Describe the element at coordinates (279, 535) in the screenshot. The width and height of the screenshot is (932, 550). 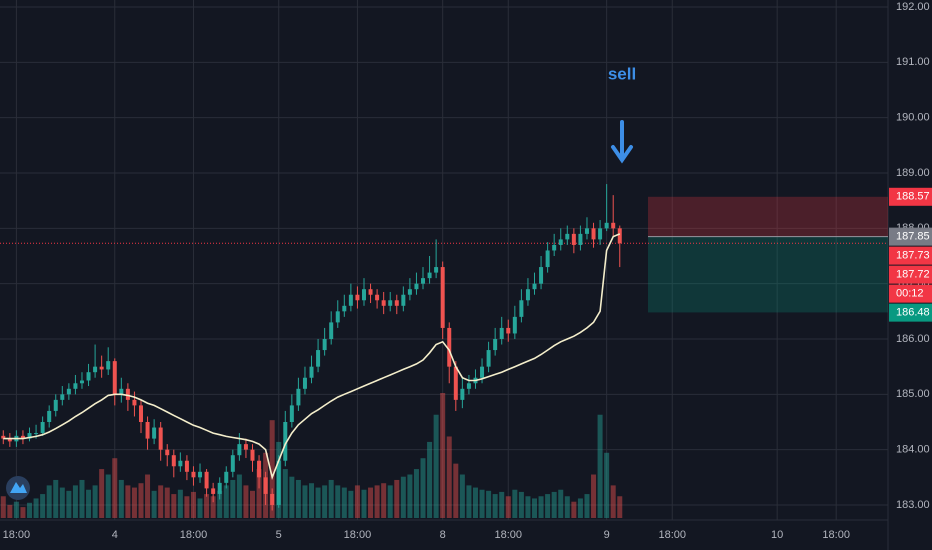
I see `x-tick-label: 5` at that location.